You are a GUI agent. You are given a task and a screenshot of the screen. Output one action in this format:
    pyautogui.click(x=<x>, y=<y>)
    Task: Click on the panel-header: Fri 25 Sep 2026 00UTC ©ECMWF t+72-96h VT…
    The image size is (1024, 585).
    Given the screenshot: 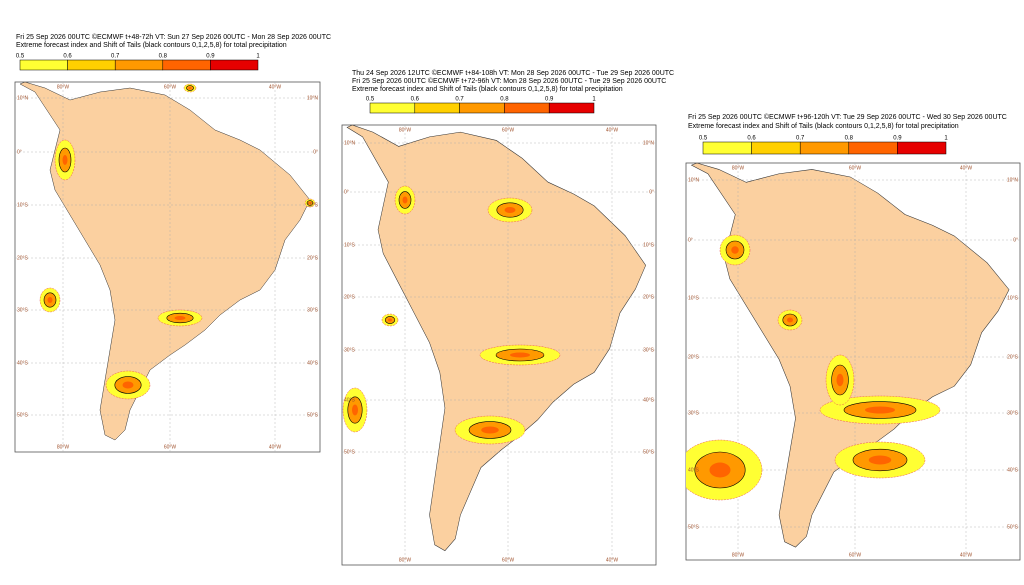 What is the action you would take?
    pyautogui.click(x=509, y=81)
    